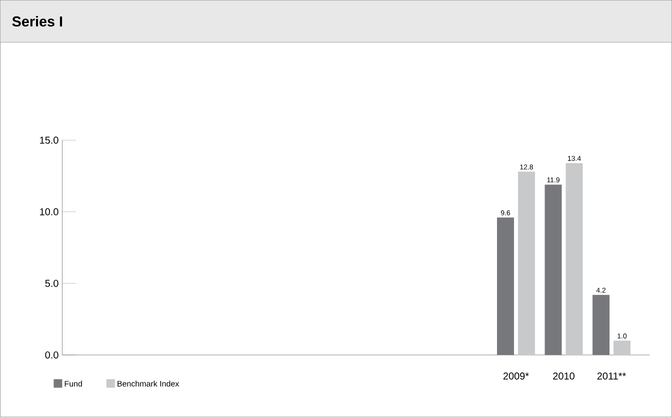 Image resolution: width=672 pixels, height=417 pixels. Describe the element at coordinates (611, 376) in the screenshot. I see `x-tick-label: 2011**` at that location.